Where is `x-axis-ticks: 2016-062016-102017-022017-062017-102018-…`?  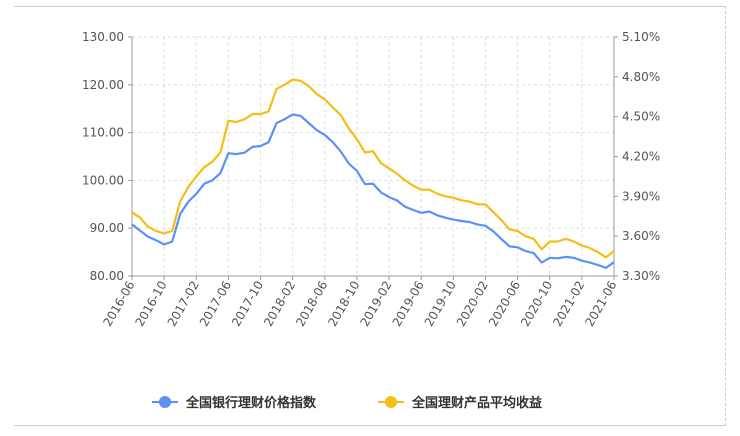 x-axis-ticks: 2016-062016-102017-022017-062017-102018-… is located at coordinates (360, 302).